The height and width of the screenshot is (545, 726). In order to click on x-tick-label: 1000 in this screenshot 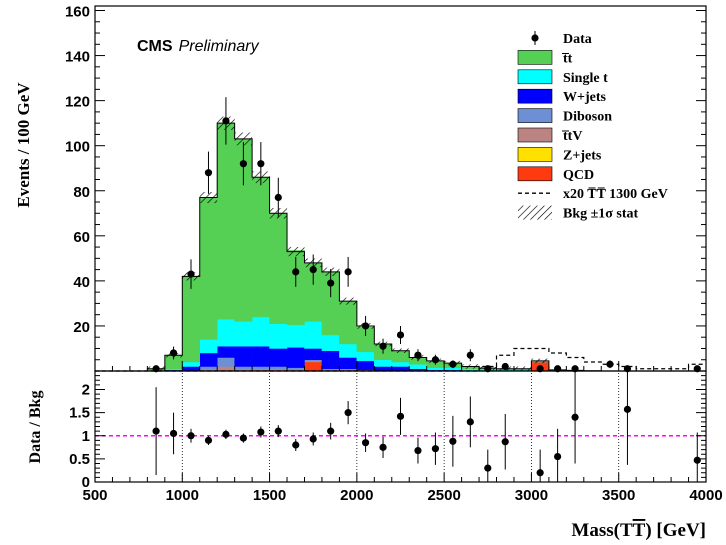, I will do `click(182, 495)`.